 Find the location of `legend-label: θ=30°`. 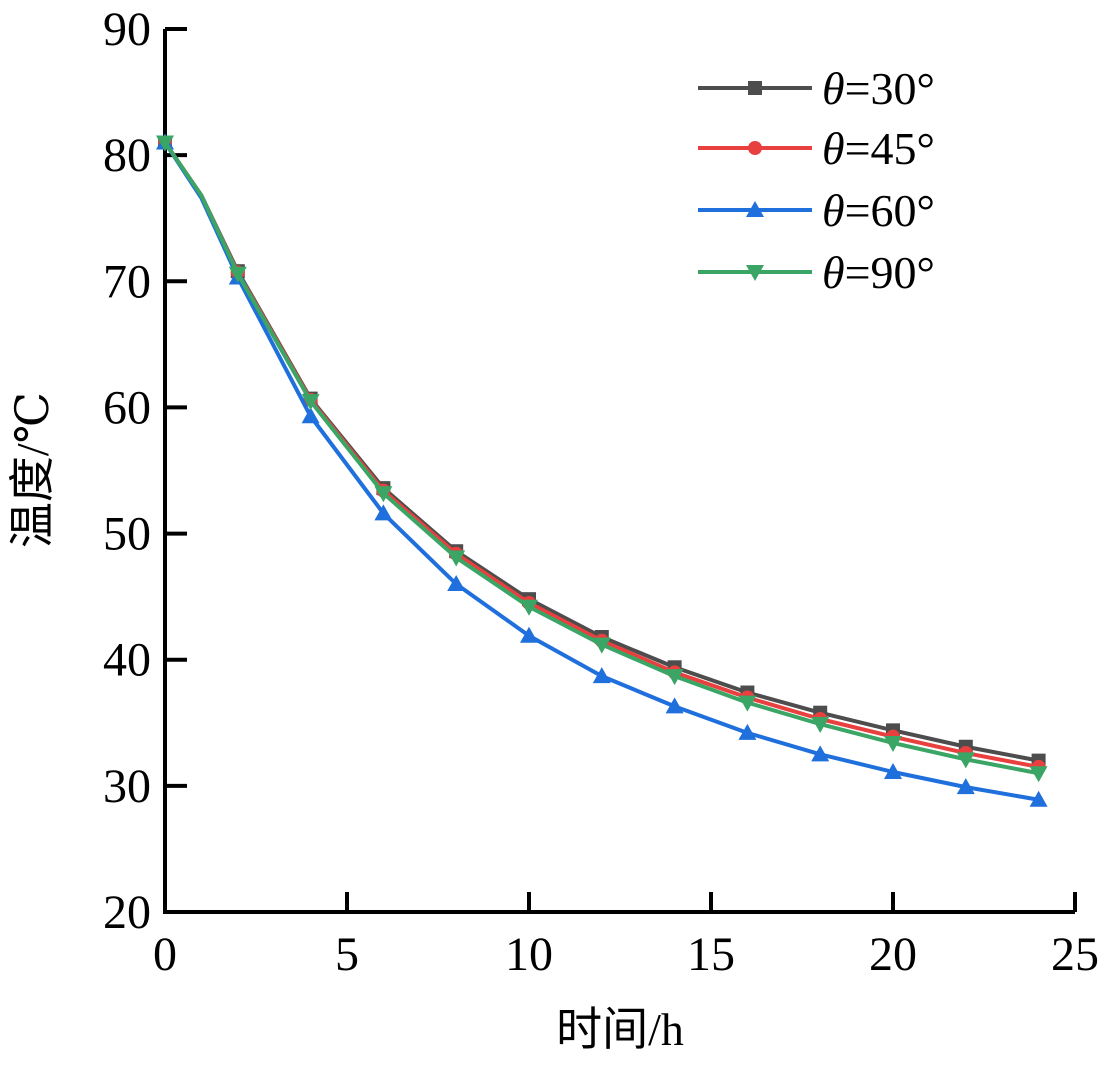

legend-label: θ=30° is located at coordinates (878, 88).